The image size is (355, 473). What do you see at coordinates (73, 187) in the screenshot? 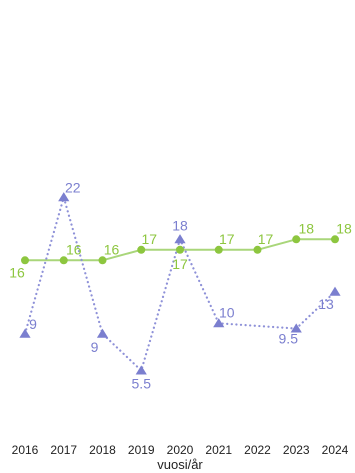
I see `data-label: 22` at bounding box center [73, 187].